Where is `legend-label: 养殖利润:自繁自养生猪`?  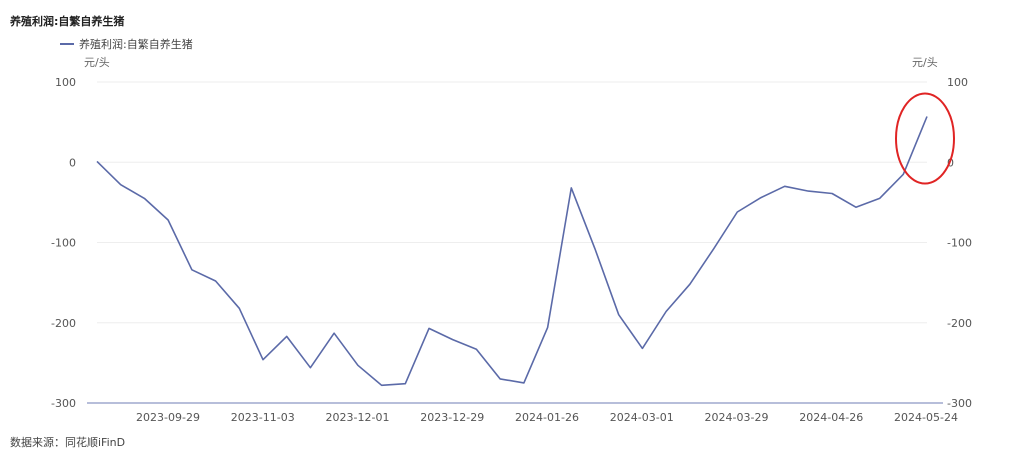 legend-label: 养殖利润:自繁自养生猪 is located at coordinates (136, 44).